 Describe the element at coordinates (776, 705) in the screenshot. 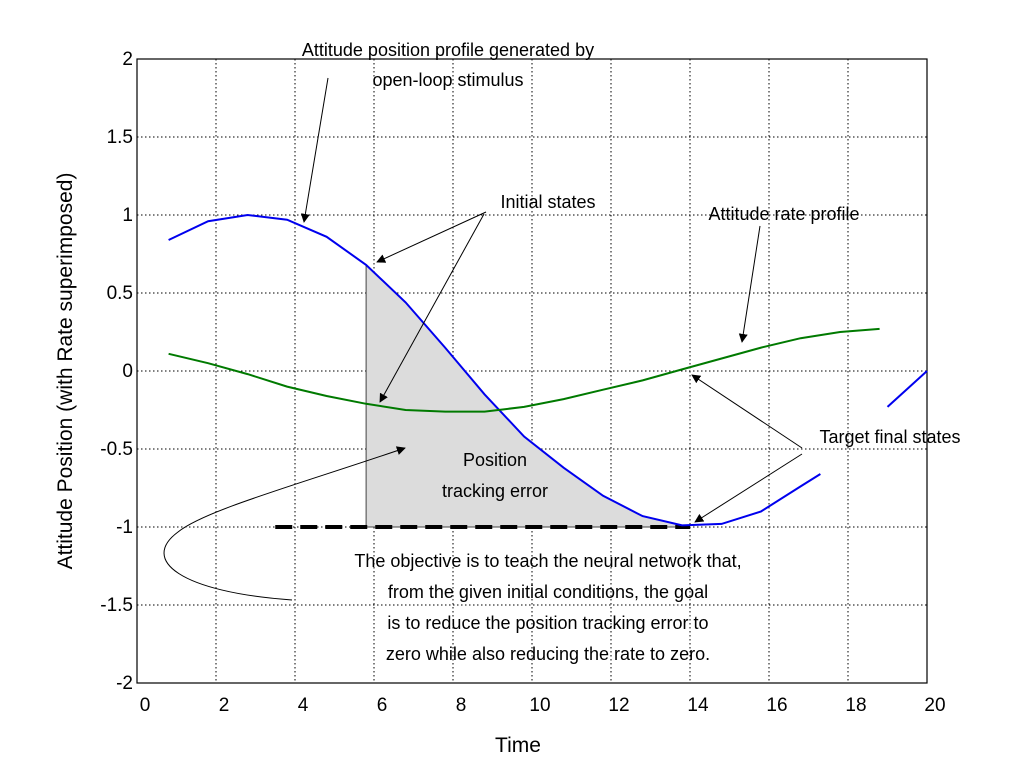

I see `x-tick-label: 16` at that location.